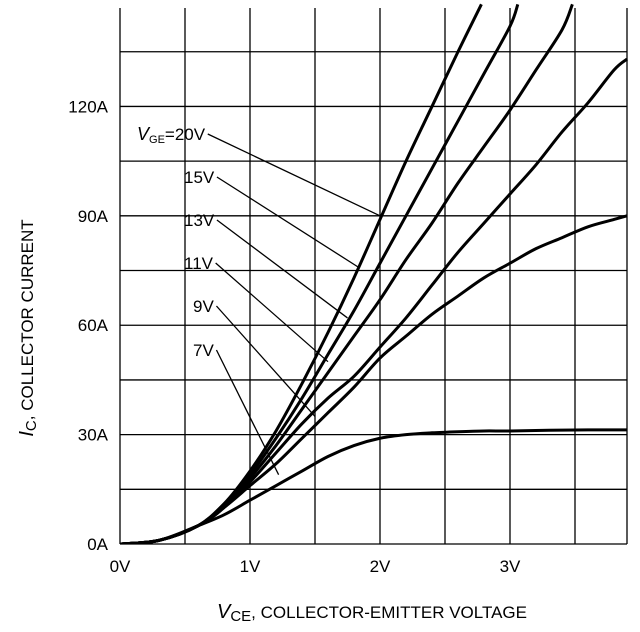  I want to click on x-tick-label: 3V, so click(510, 566).